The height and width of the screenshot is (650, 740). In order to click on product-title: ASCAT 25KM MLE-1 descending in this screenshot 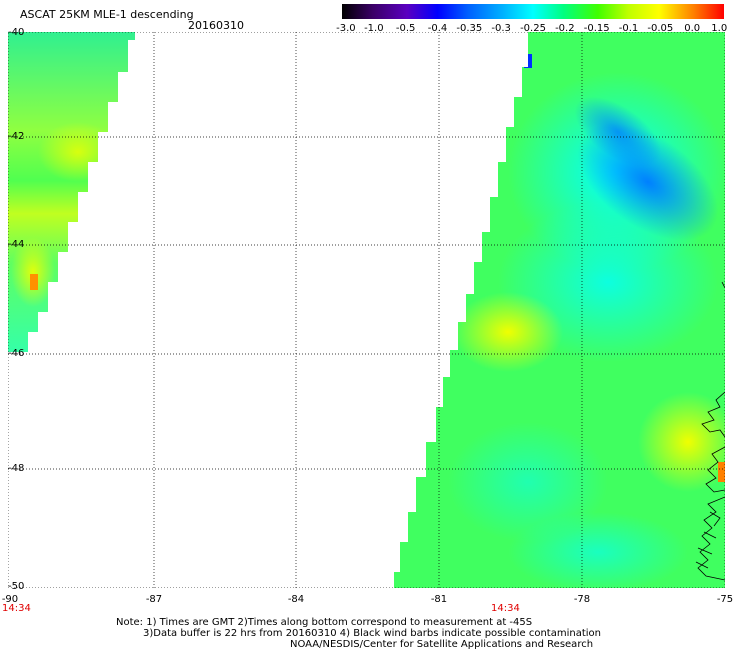, I will do `click(107, 14)`.